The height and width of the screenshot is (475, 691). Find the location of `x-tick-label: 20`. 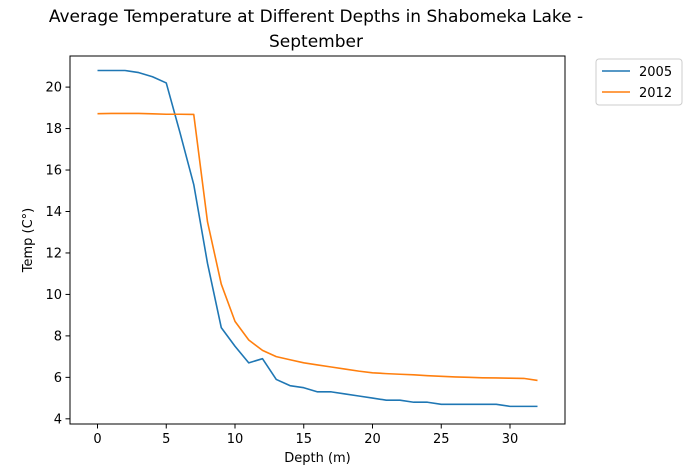

x-tick-label: 20 is located at coordinates (372, 439).